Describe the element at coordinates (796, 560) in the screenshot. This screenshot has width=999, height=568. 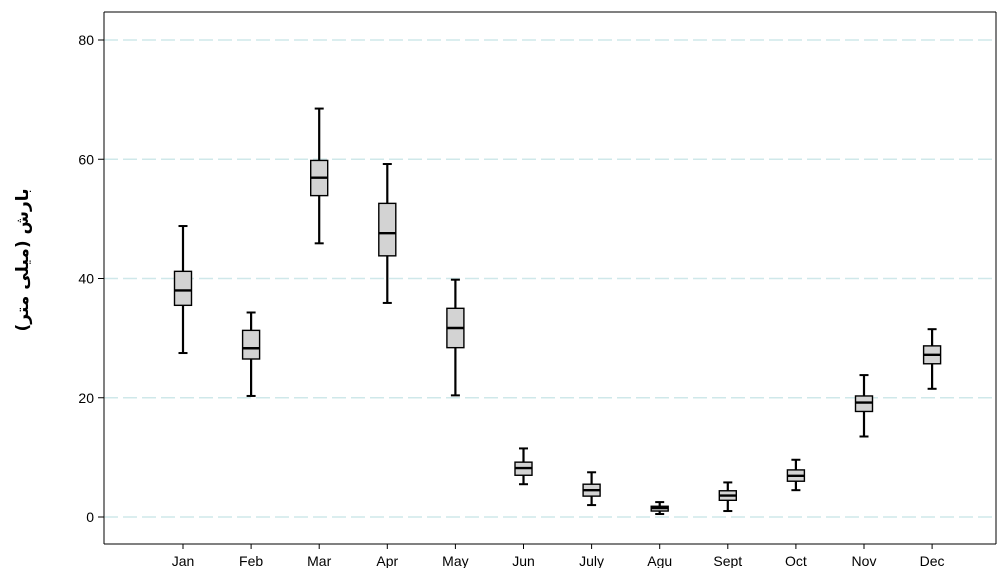
I see `x-tick-label: Oct` at that location.